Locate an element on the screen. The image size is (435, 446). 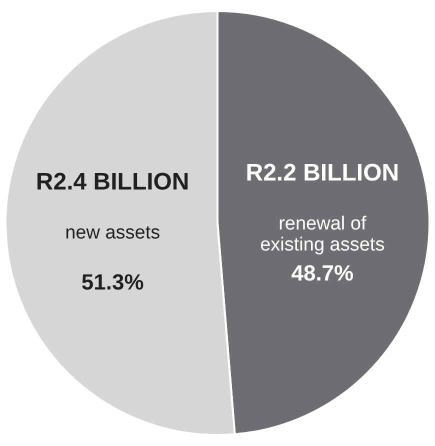
slice-label: new assets is located at coordinates (112, 233).